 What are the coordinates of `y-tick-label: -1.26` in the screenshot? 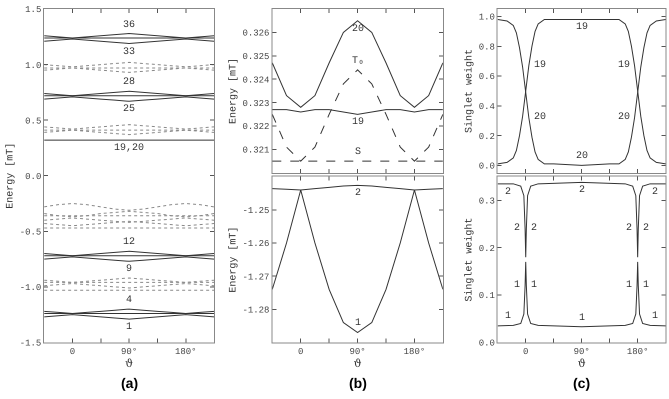 It's located at (256, 244).